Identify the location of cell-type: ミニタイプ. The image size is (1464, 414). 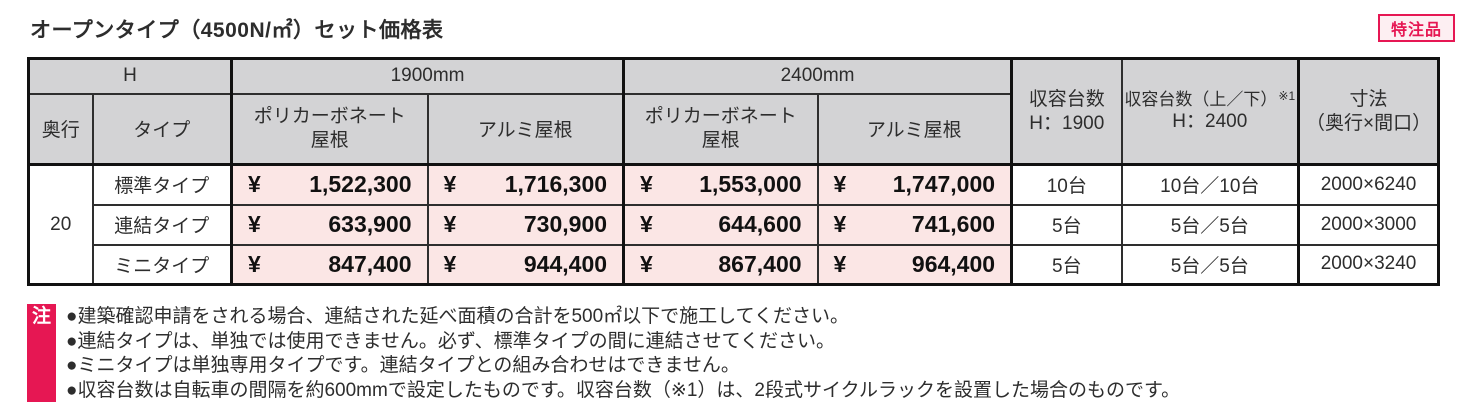
(162, 264).